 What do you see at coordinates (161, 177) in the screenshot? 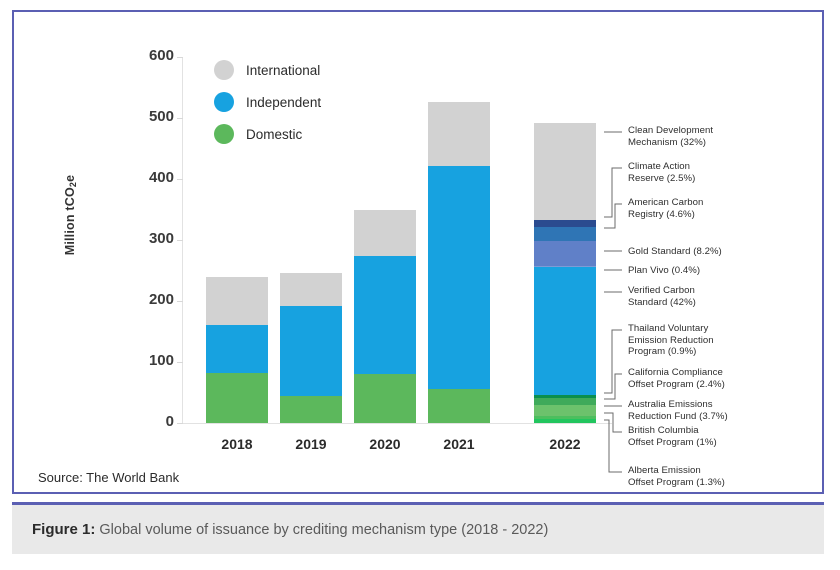
I see `y-tick-text: 400` at bounding box center [161, 177].